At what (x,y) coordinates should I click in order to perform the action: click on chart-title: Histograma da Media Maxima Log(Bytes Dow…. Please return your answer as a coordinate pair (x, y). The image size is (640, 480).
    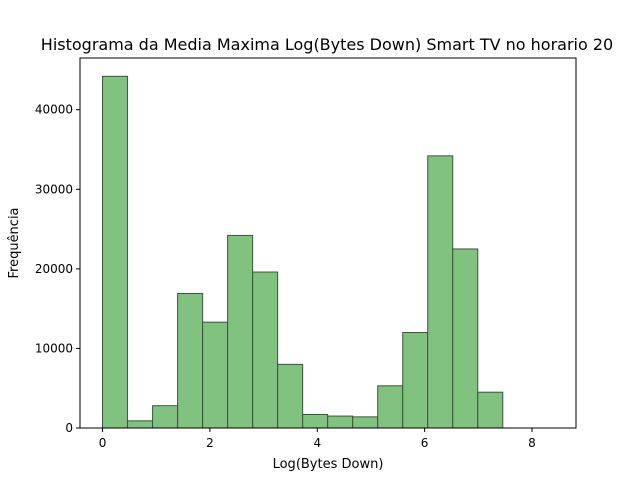
    Looking at the image, I should click on (327, 44).